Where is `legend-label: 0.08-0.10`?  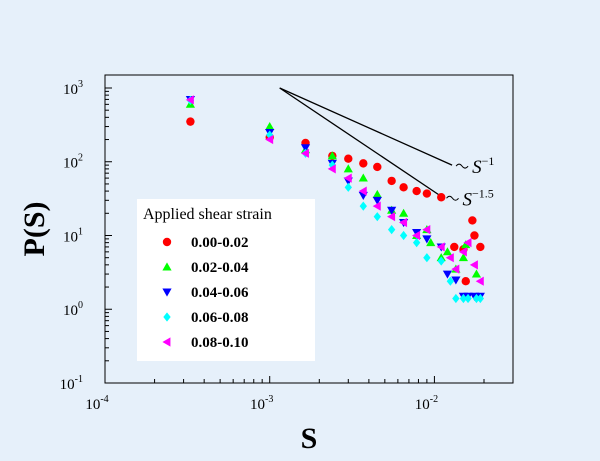
legend-label: 0.08-0.10 is located at coordinates (220, 343).